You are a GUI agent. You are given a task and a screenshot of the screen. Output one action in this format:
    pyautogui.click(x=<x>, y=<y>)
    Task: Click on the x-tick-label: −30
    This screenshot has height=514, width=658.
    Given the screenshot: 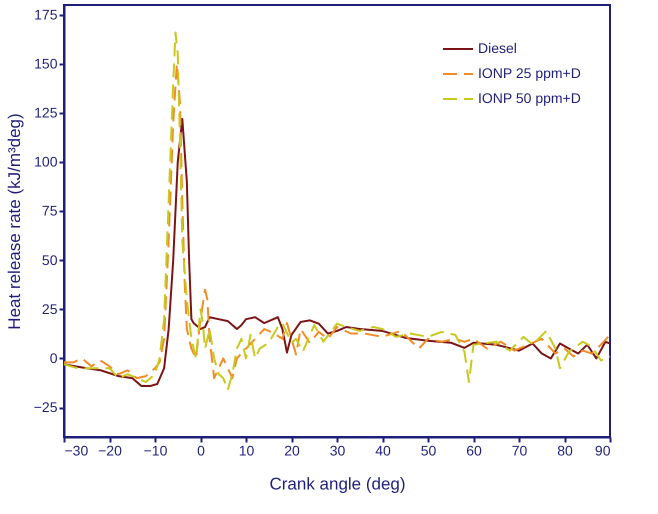 What is the action you would take?
    pyautogui.click(x=76, y=450)
    